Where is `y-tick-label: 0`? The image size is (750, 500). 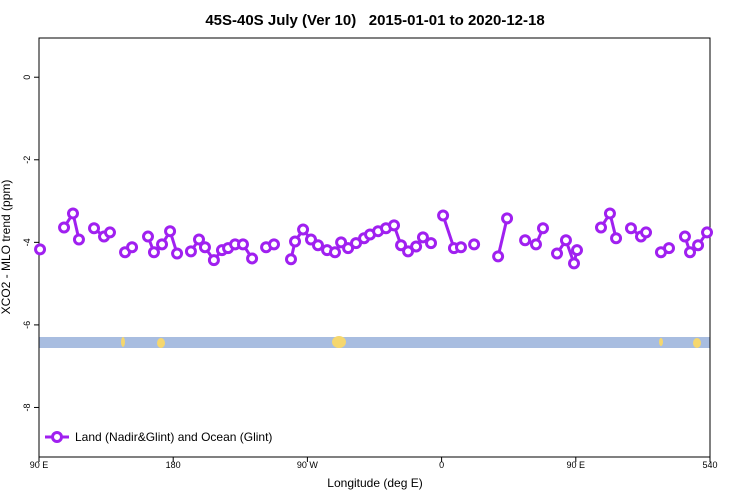
y-tick-label: 0 is located at coordinates (27, 77).